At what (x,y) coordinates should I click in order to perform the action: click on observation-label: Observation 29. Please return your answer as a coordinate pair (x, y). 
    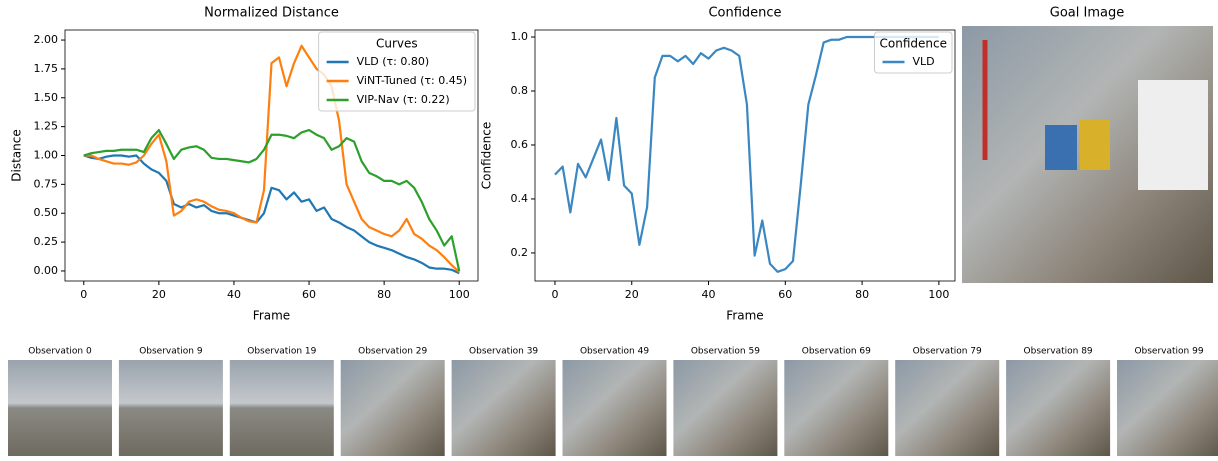
    Looking at the image, I should click on (392, 352).